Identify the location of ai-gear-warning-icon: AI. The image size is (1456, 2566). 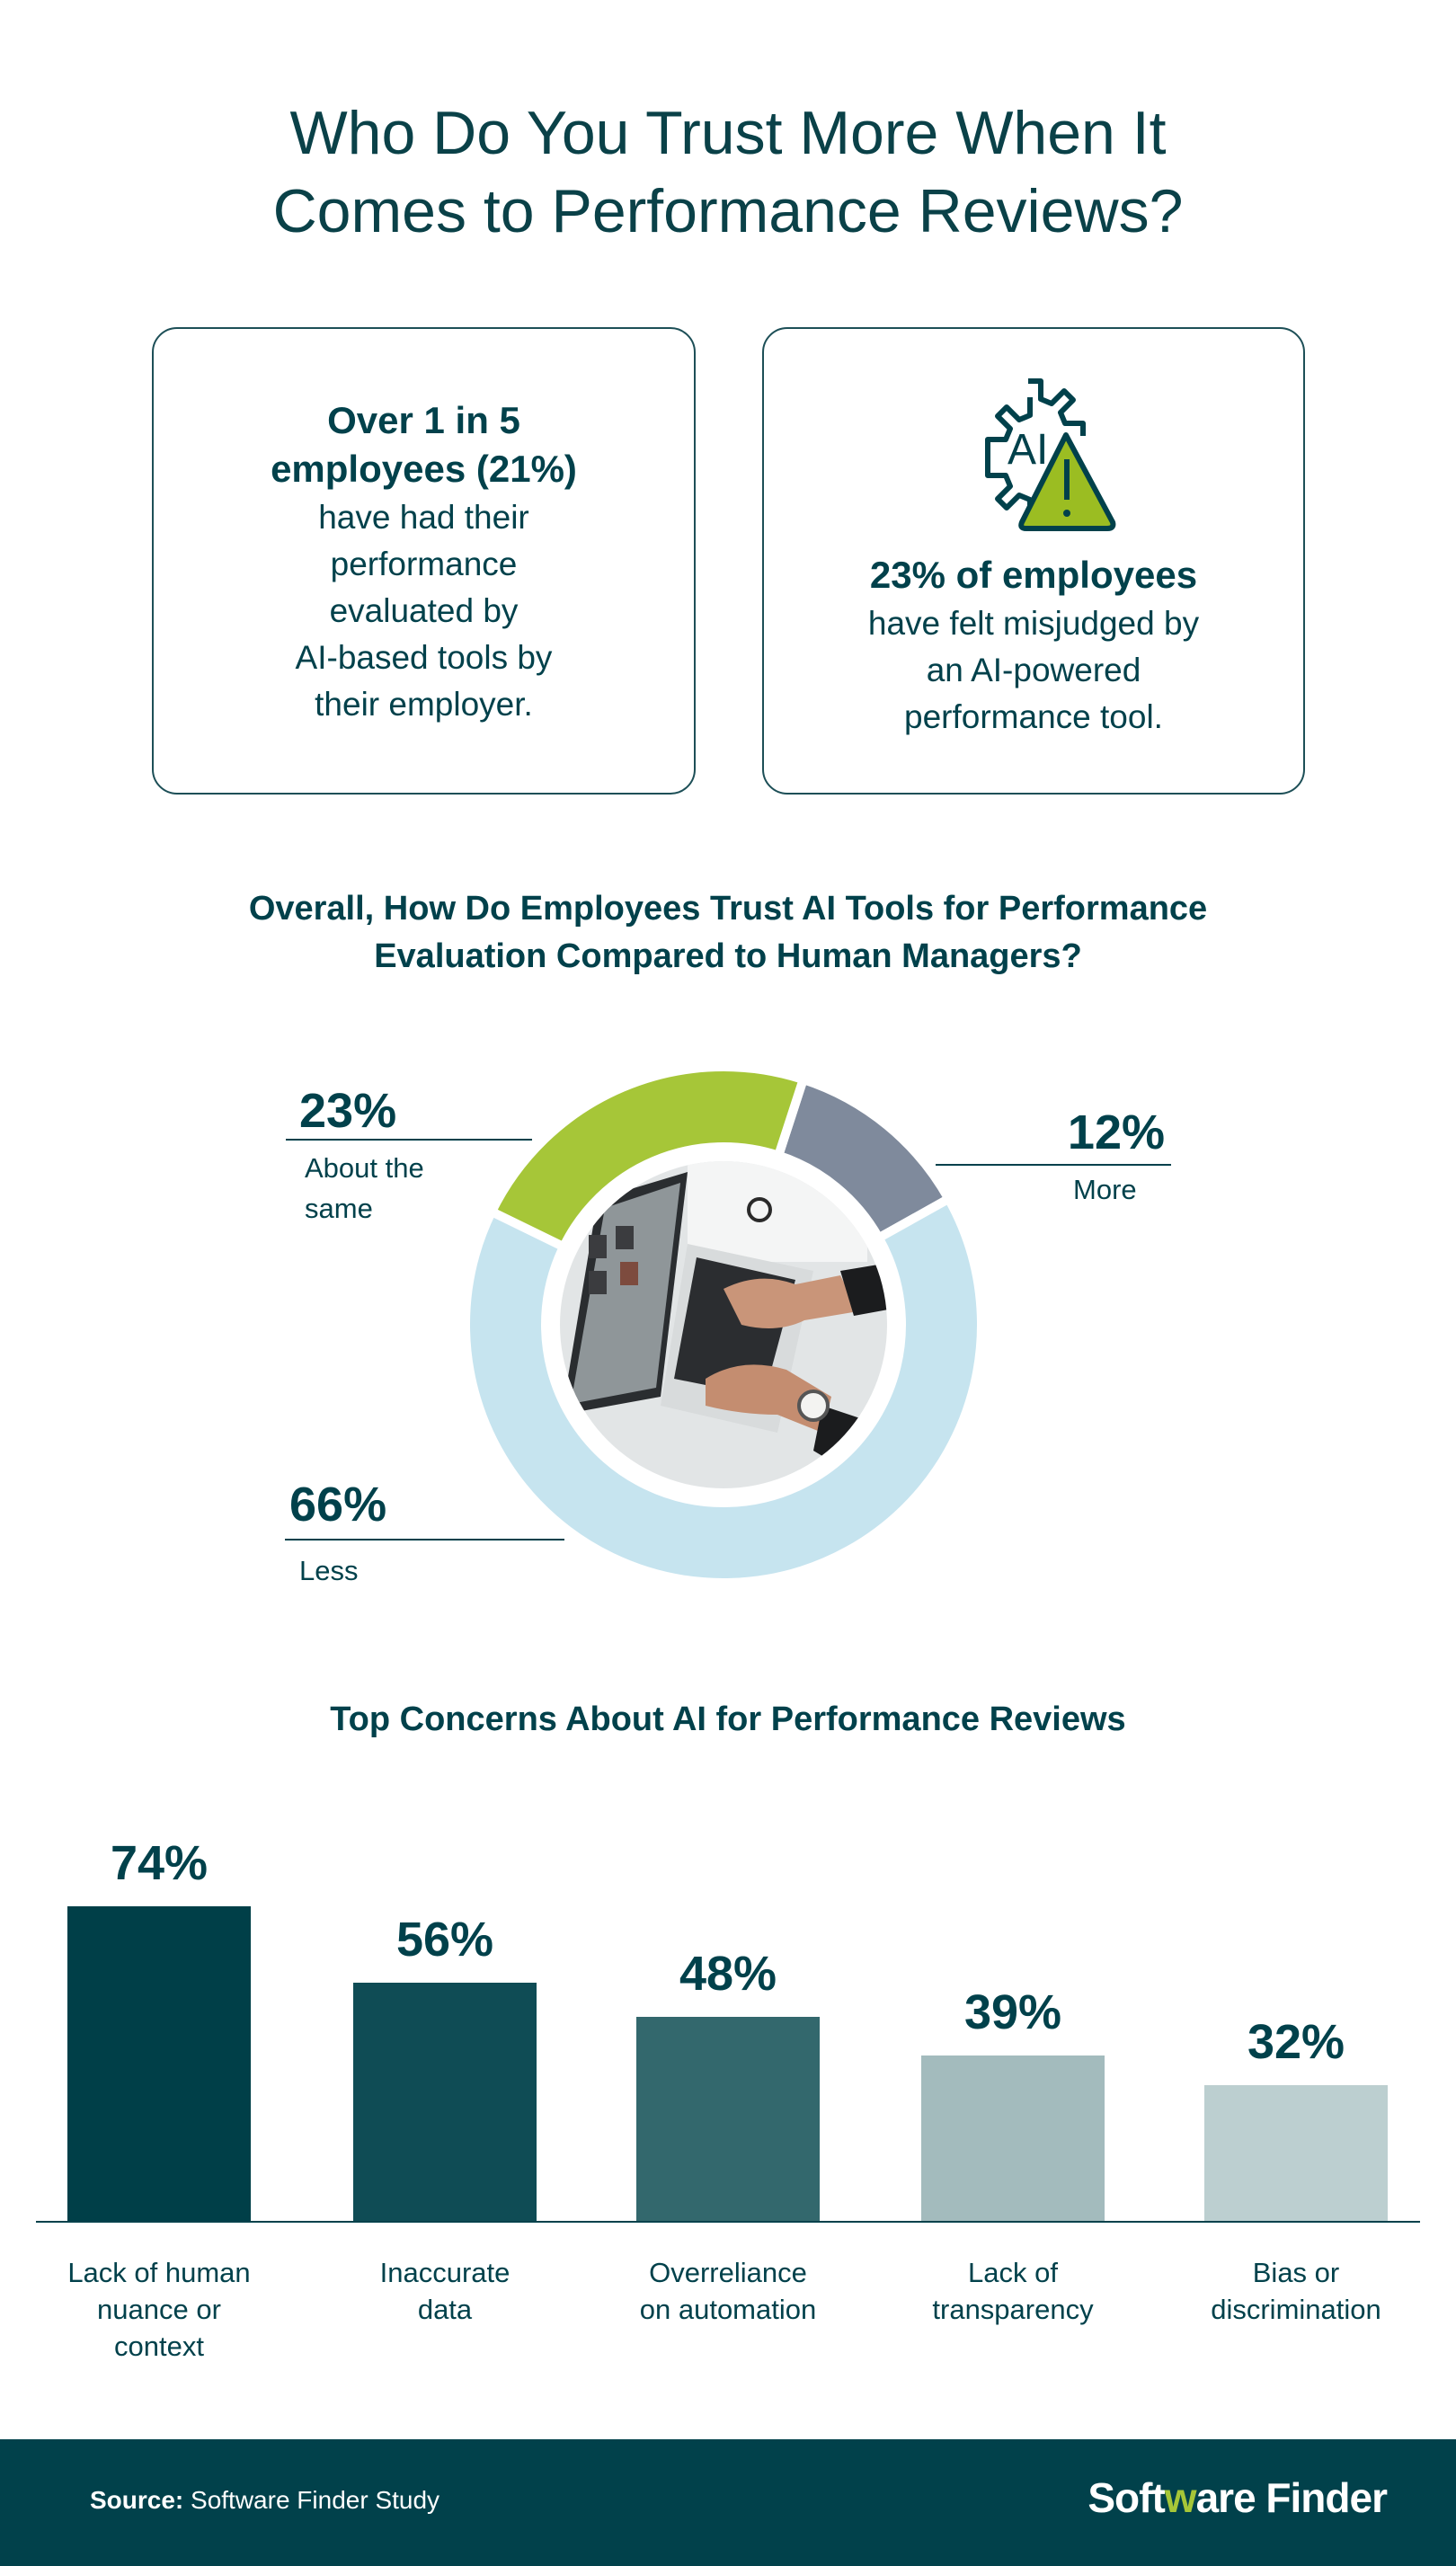
(1050, 454).